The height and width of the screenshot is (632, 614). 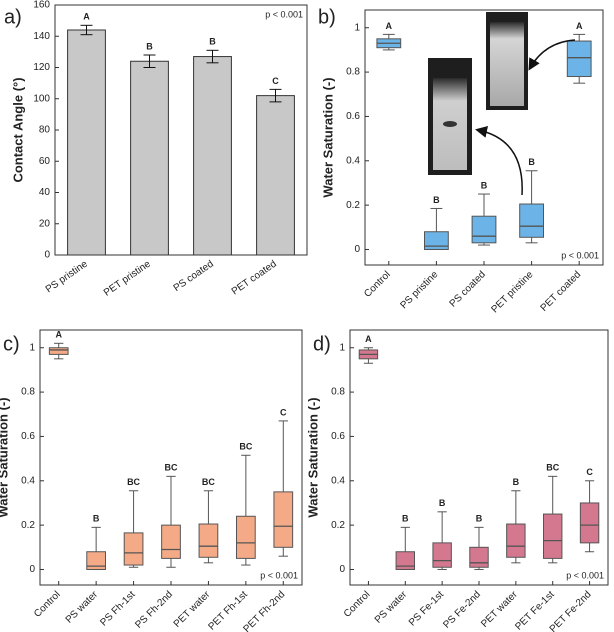 What do you see at coordinates (507, 64) in the screenshot?
I see `inset-image-core` at bounding box center [507, 64].